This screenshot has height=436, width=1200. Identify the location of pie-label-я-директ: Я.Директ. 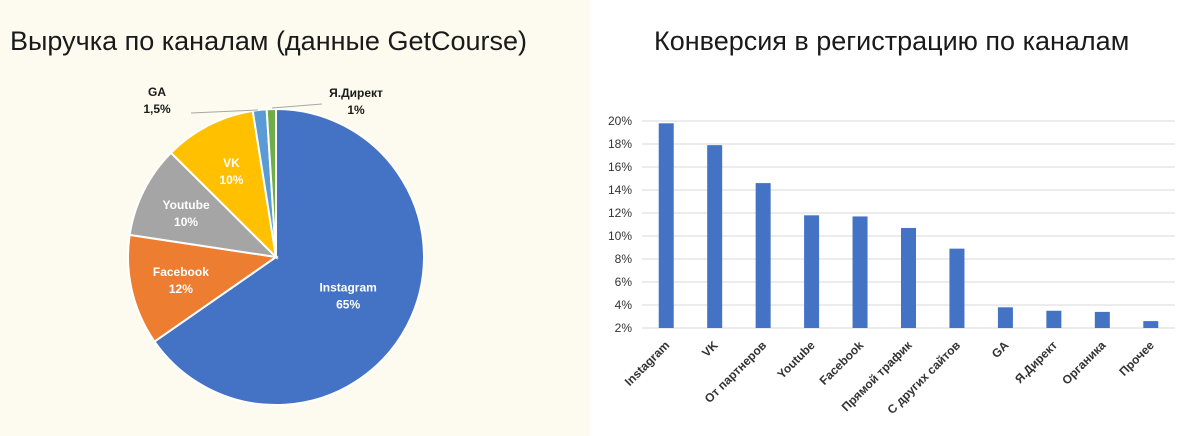
(356, 93).